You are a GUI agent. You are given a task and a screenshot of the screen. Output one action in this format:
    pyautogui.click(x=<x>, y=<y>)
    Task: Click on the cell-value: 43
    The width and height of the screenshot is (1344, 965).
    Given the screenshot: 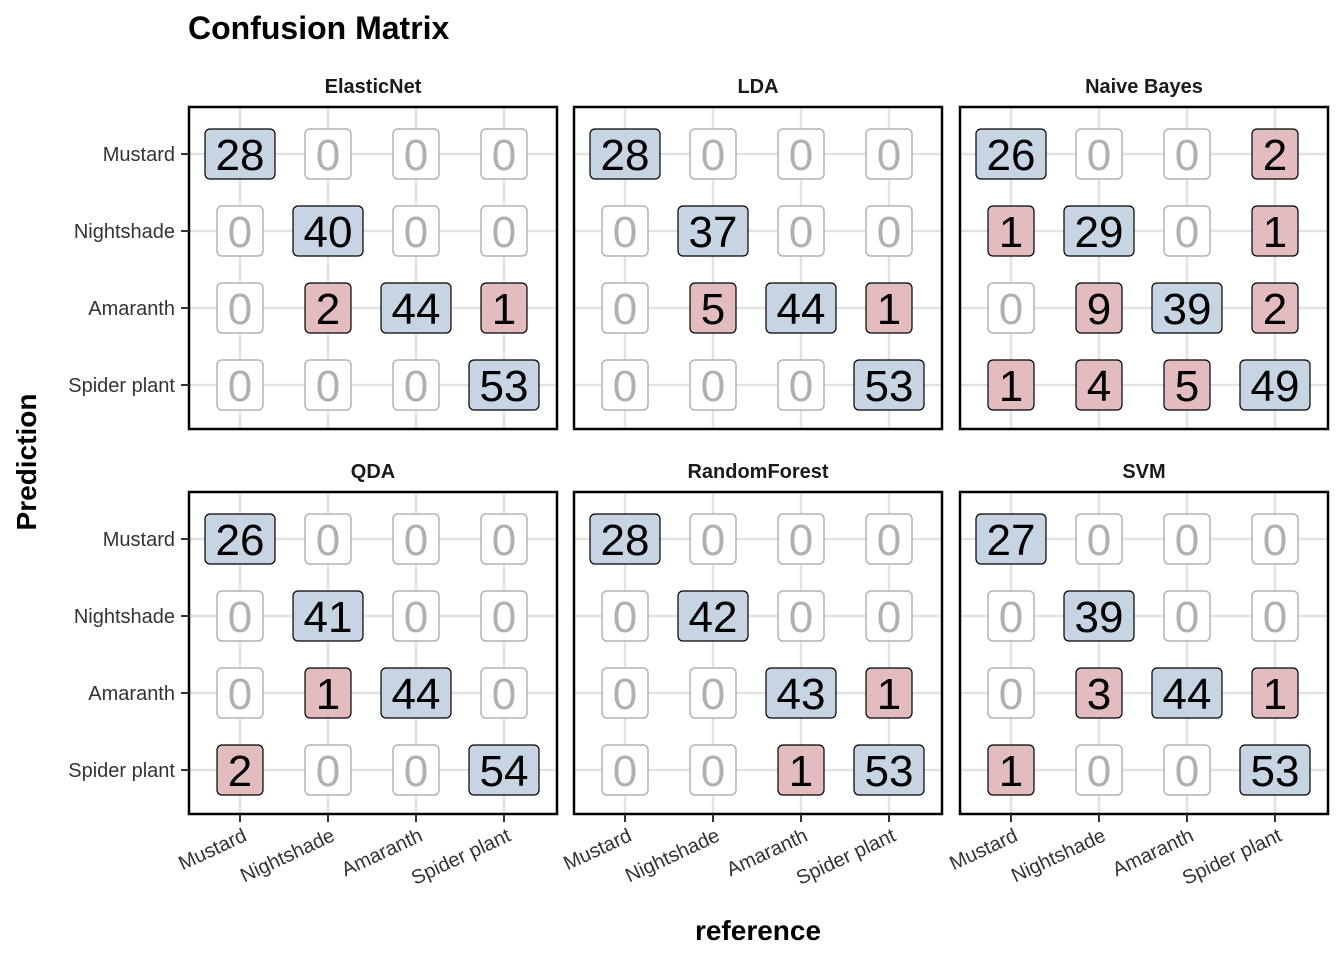 What is the action you would take?
    pyautogui.click(x=801, y=694)
    